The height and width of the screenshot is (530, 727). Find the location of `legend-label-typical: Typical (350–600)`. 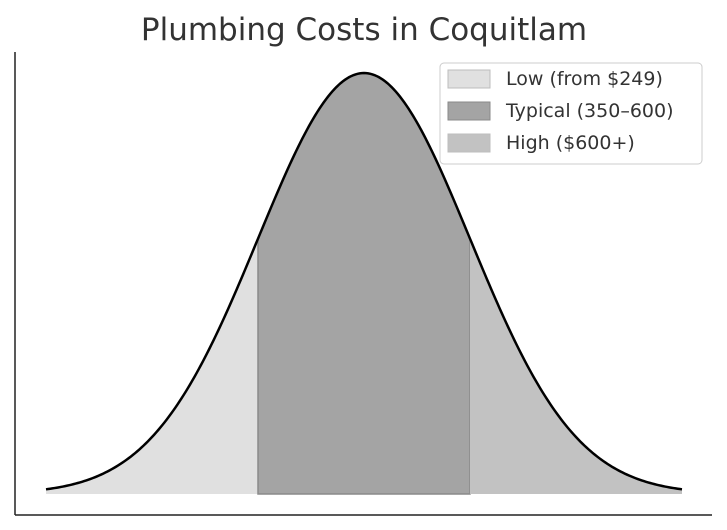

legend-label-typical: Typical (350–600) is located at coordinates (589, 111).